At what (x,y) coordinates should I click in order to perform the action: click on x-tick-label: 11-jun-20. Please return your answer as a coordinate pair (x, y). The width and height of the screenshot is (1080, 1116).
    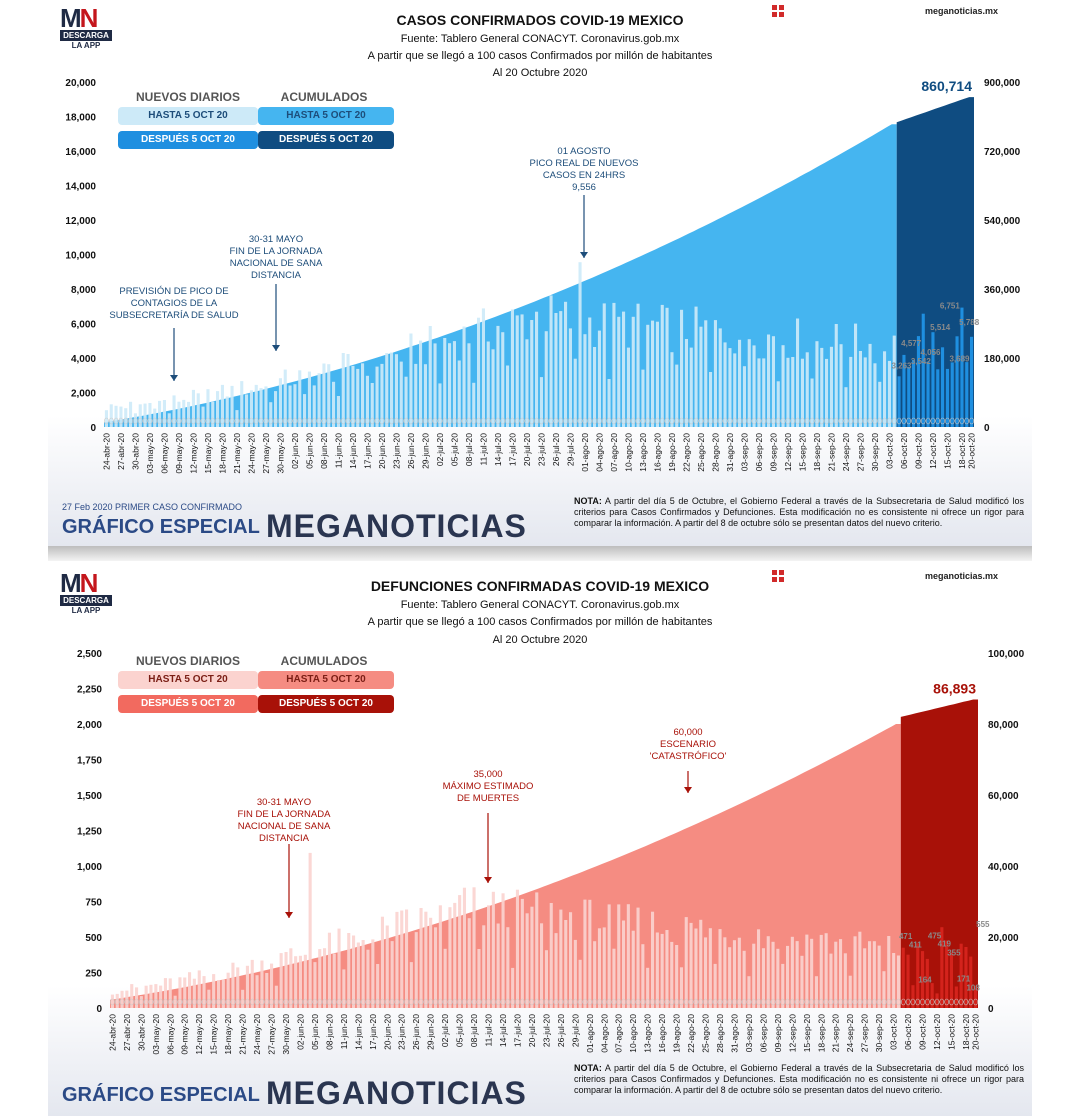
    Looking at the image, I should click on (338, 451).